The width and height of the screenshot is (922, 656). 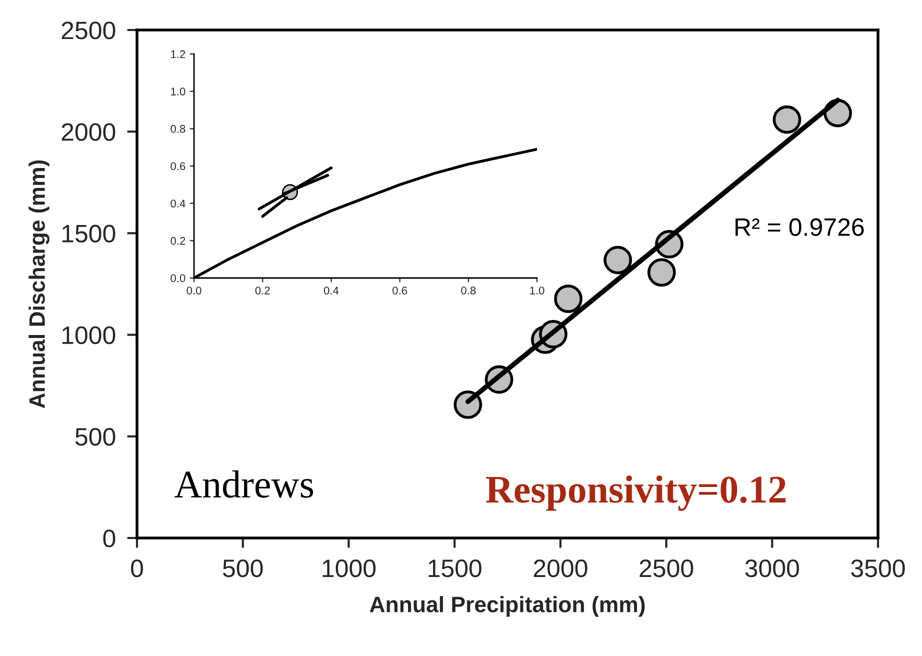 I want to click on x-tick-label: 0.0, so click(x=194, y=290).